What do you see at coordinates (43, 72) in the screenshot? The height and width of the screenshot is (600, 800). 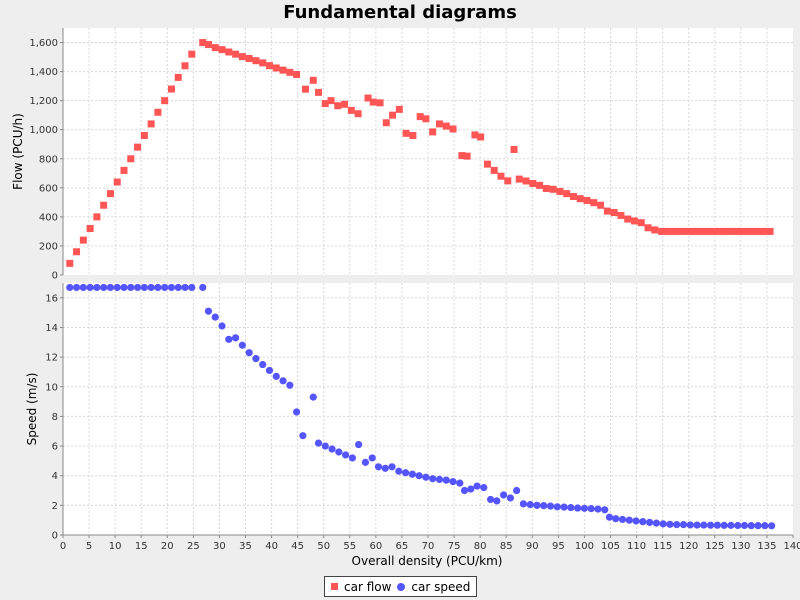 I see `y-tick-label: 1,400` at bounding box center [43, 72].